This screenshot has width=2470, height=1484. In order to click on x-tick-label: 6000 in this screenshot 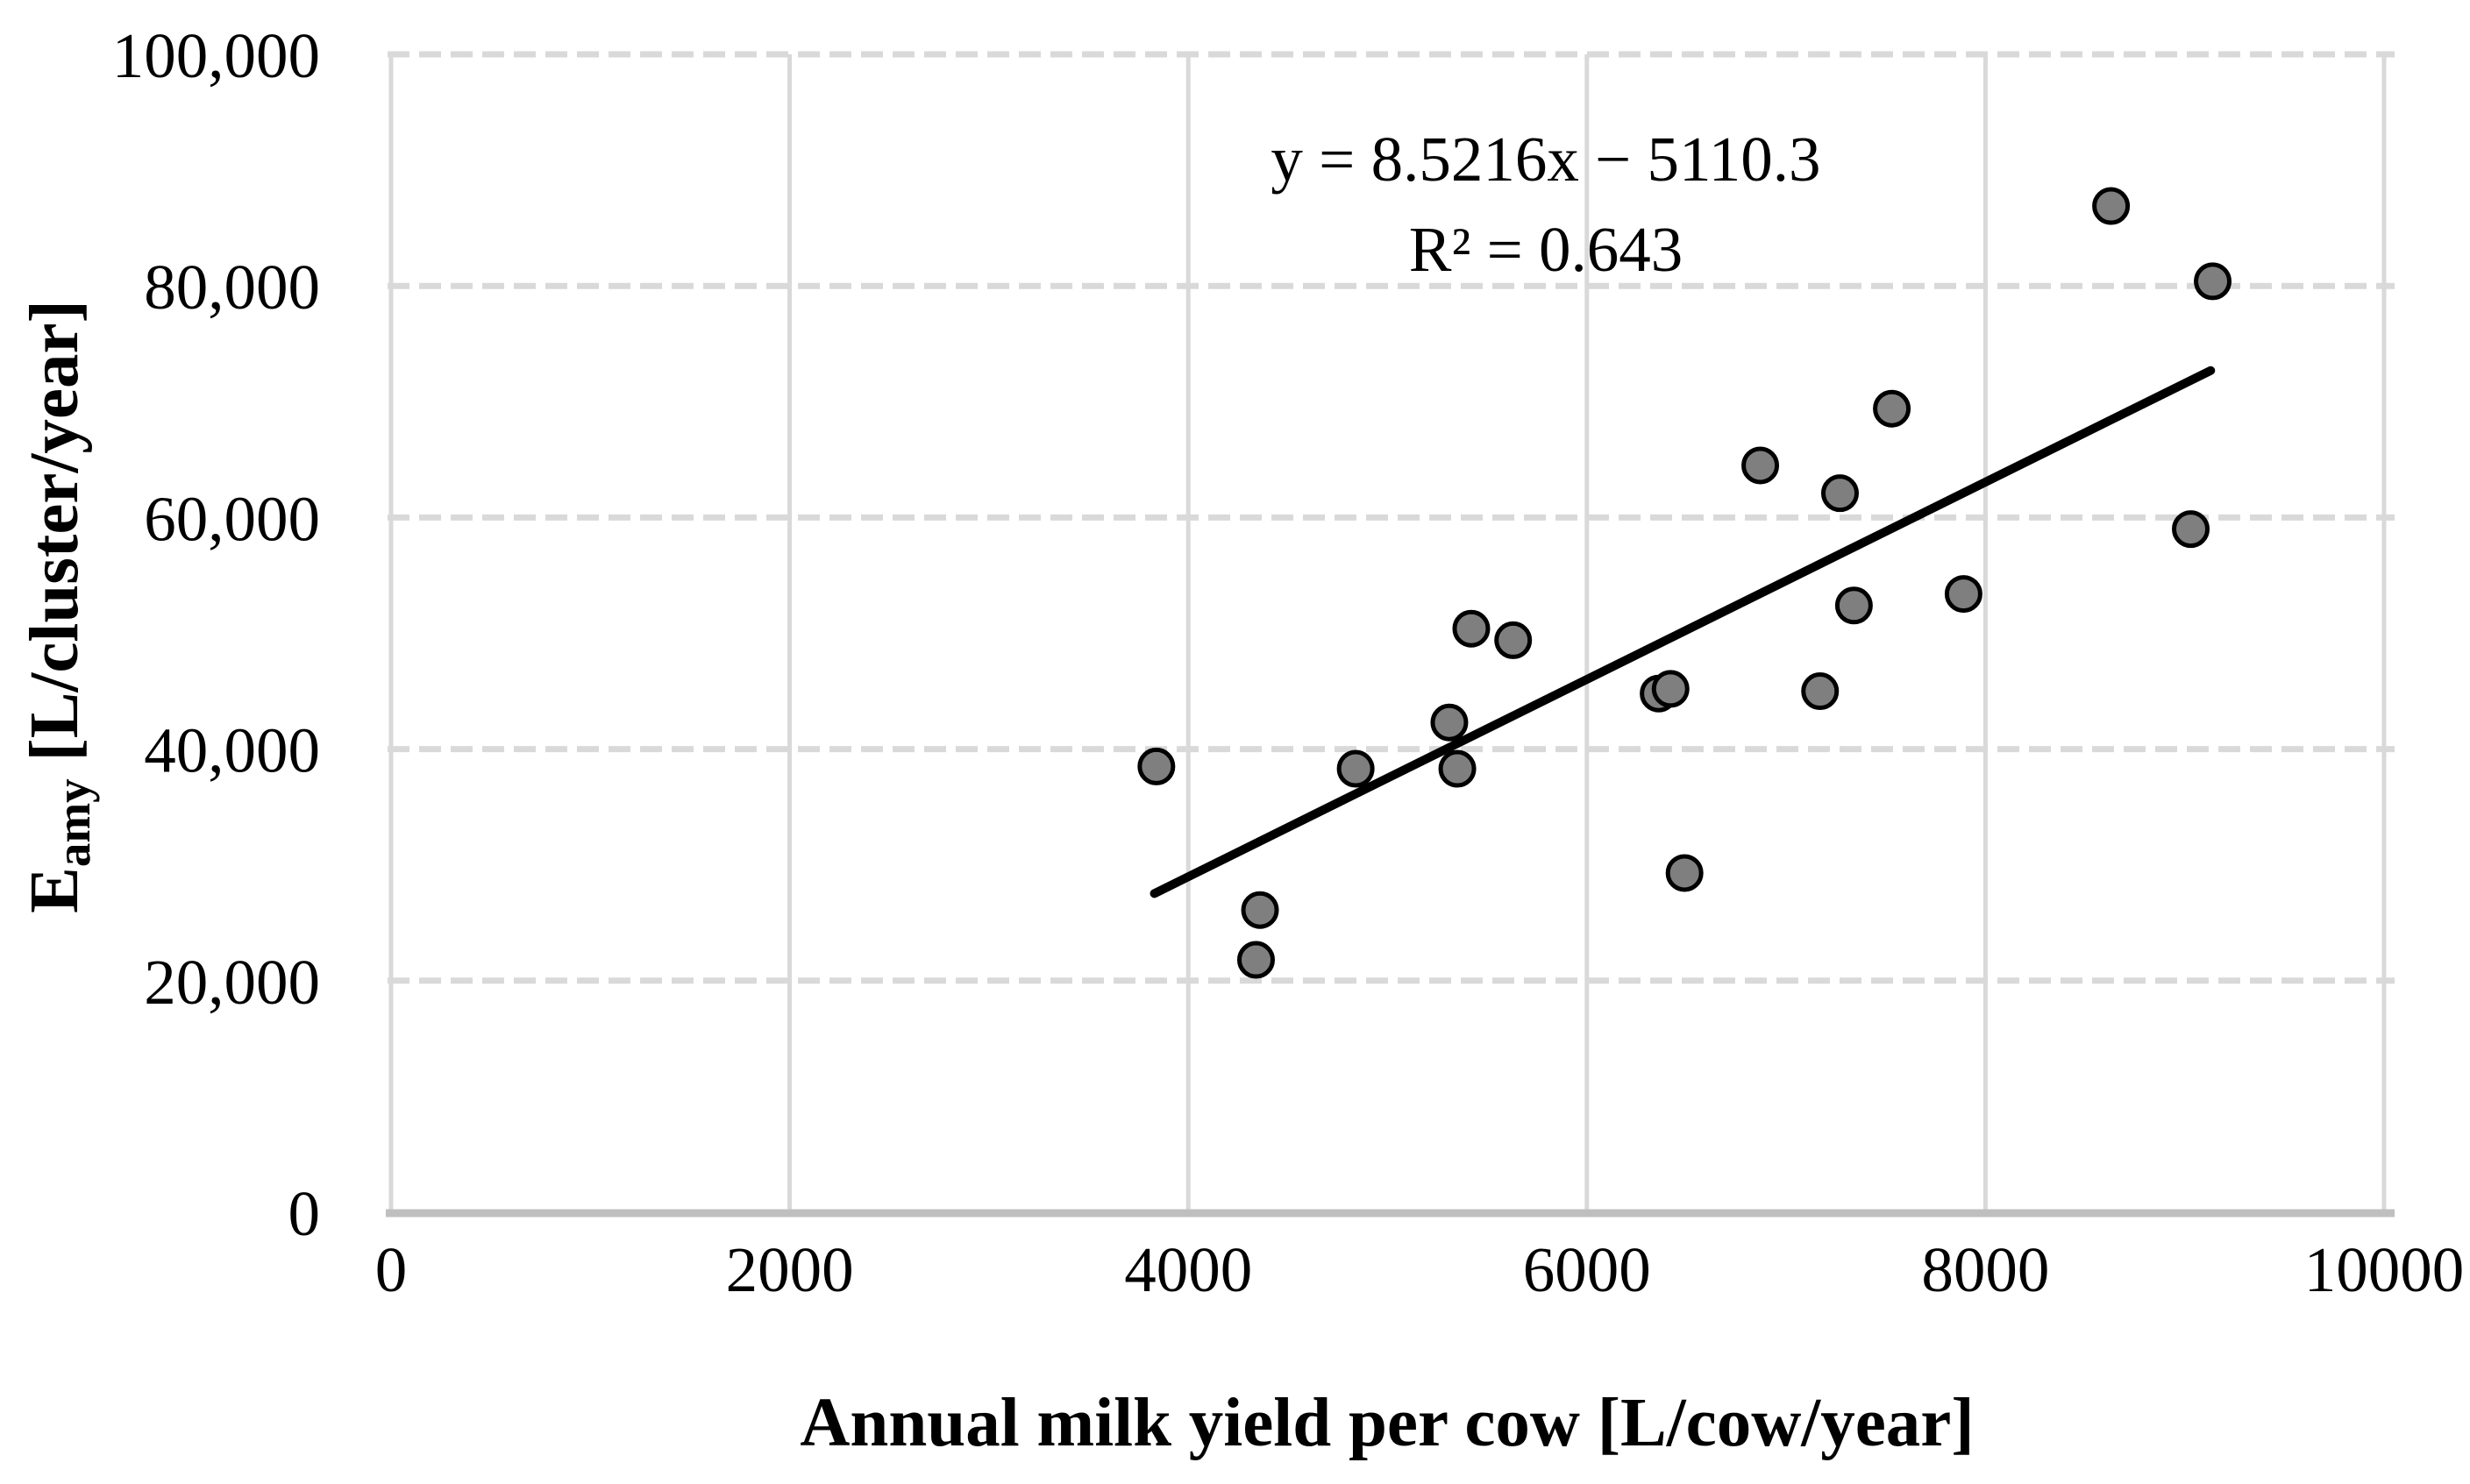, I will do `click(1587, 1269)`.